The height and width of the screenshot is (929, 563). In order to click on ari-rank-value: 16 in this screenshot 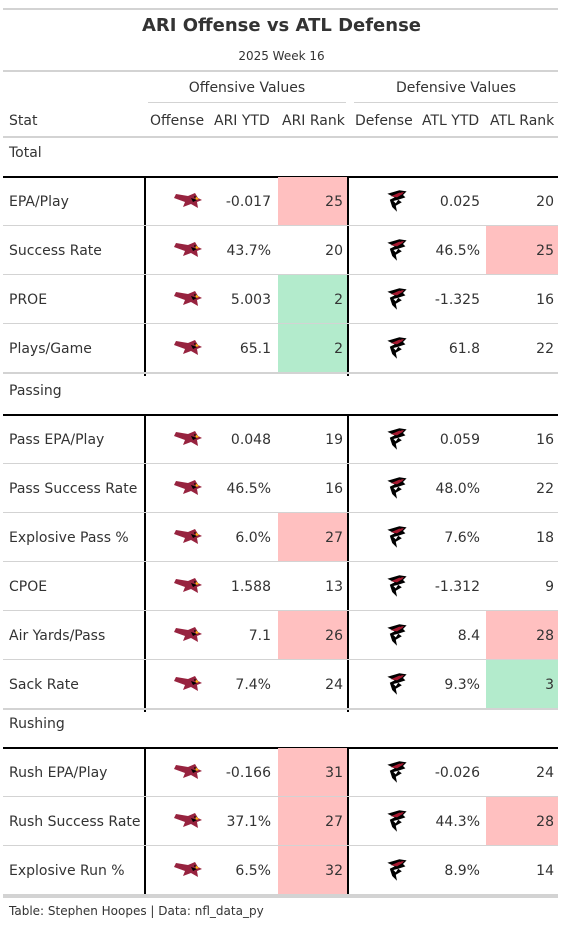, I will do `click(334, 489)`.